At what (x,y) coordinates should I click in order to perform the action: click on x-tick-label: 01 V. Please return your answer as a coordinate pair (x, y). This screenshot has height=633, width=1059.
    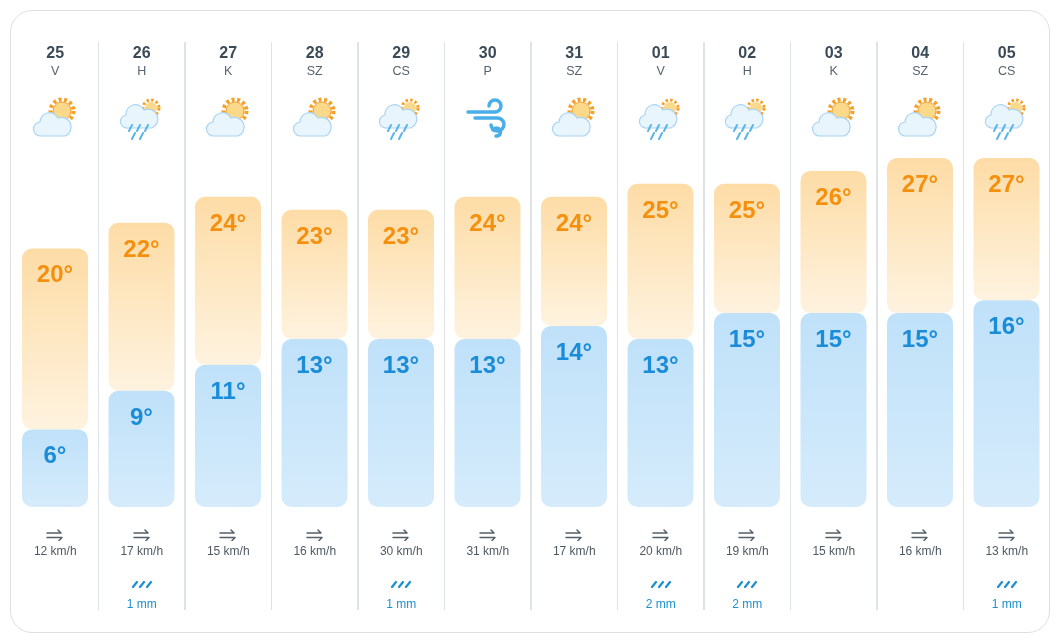
    Looking at the image, I should click on (660, 61).